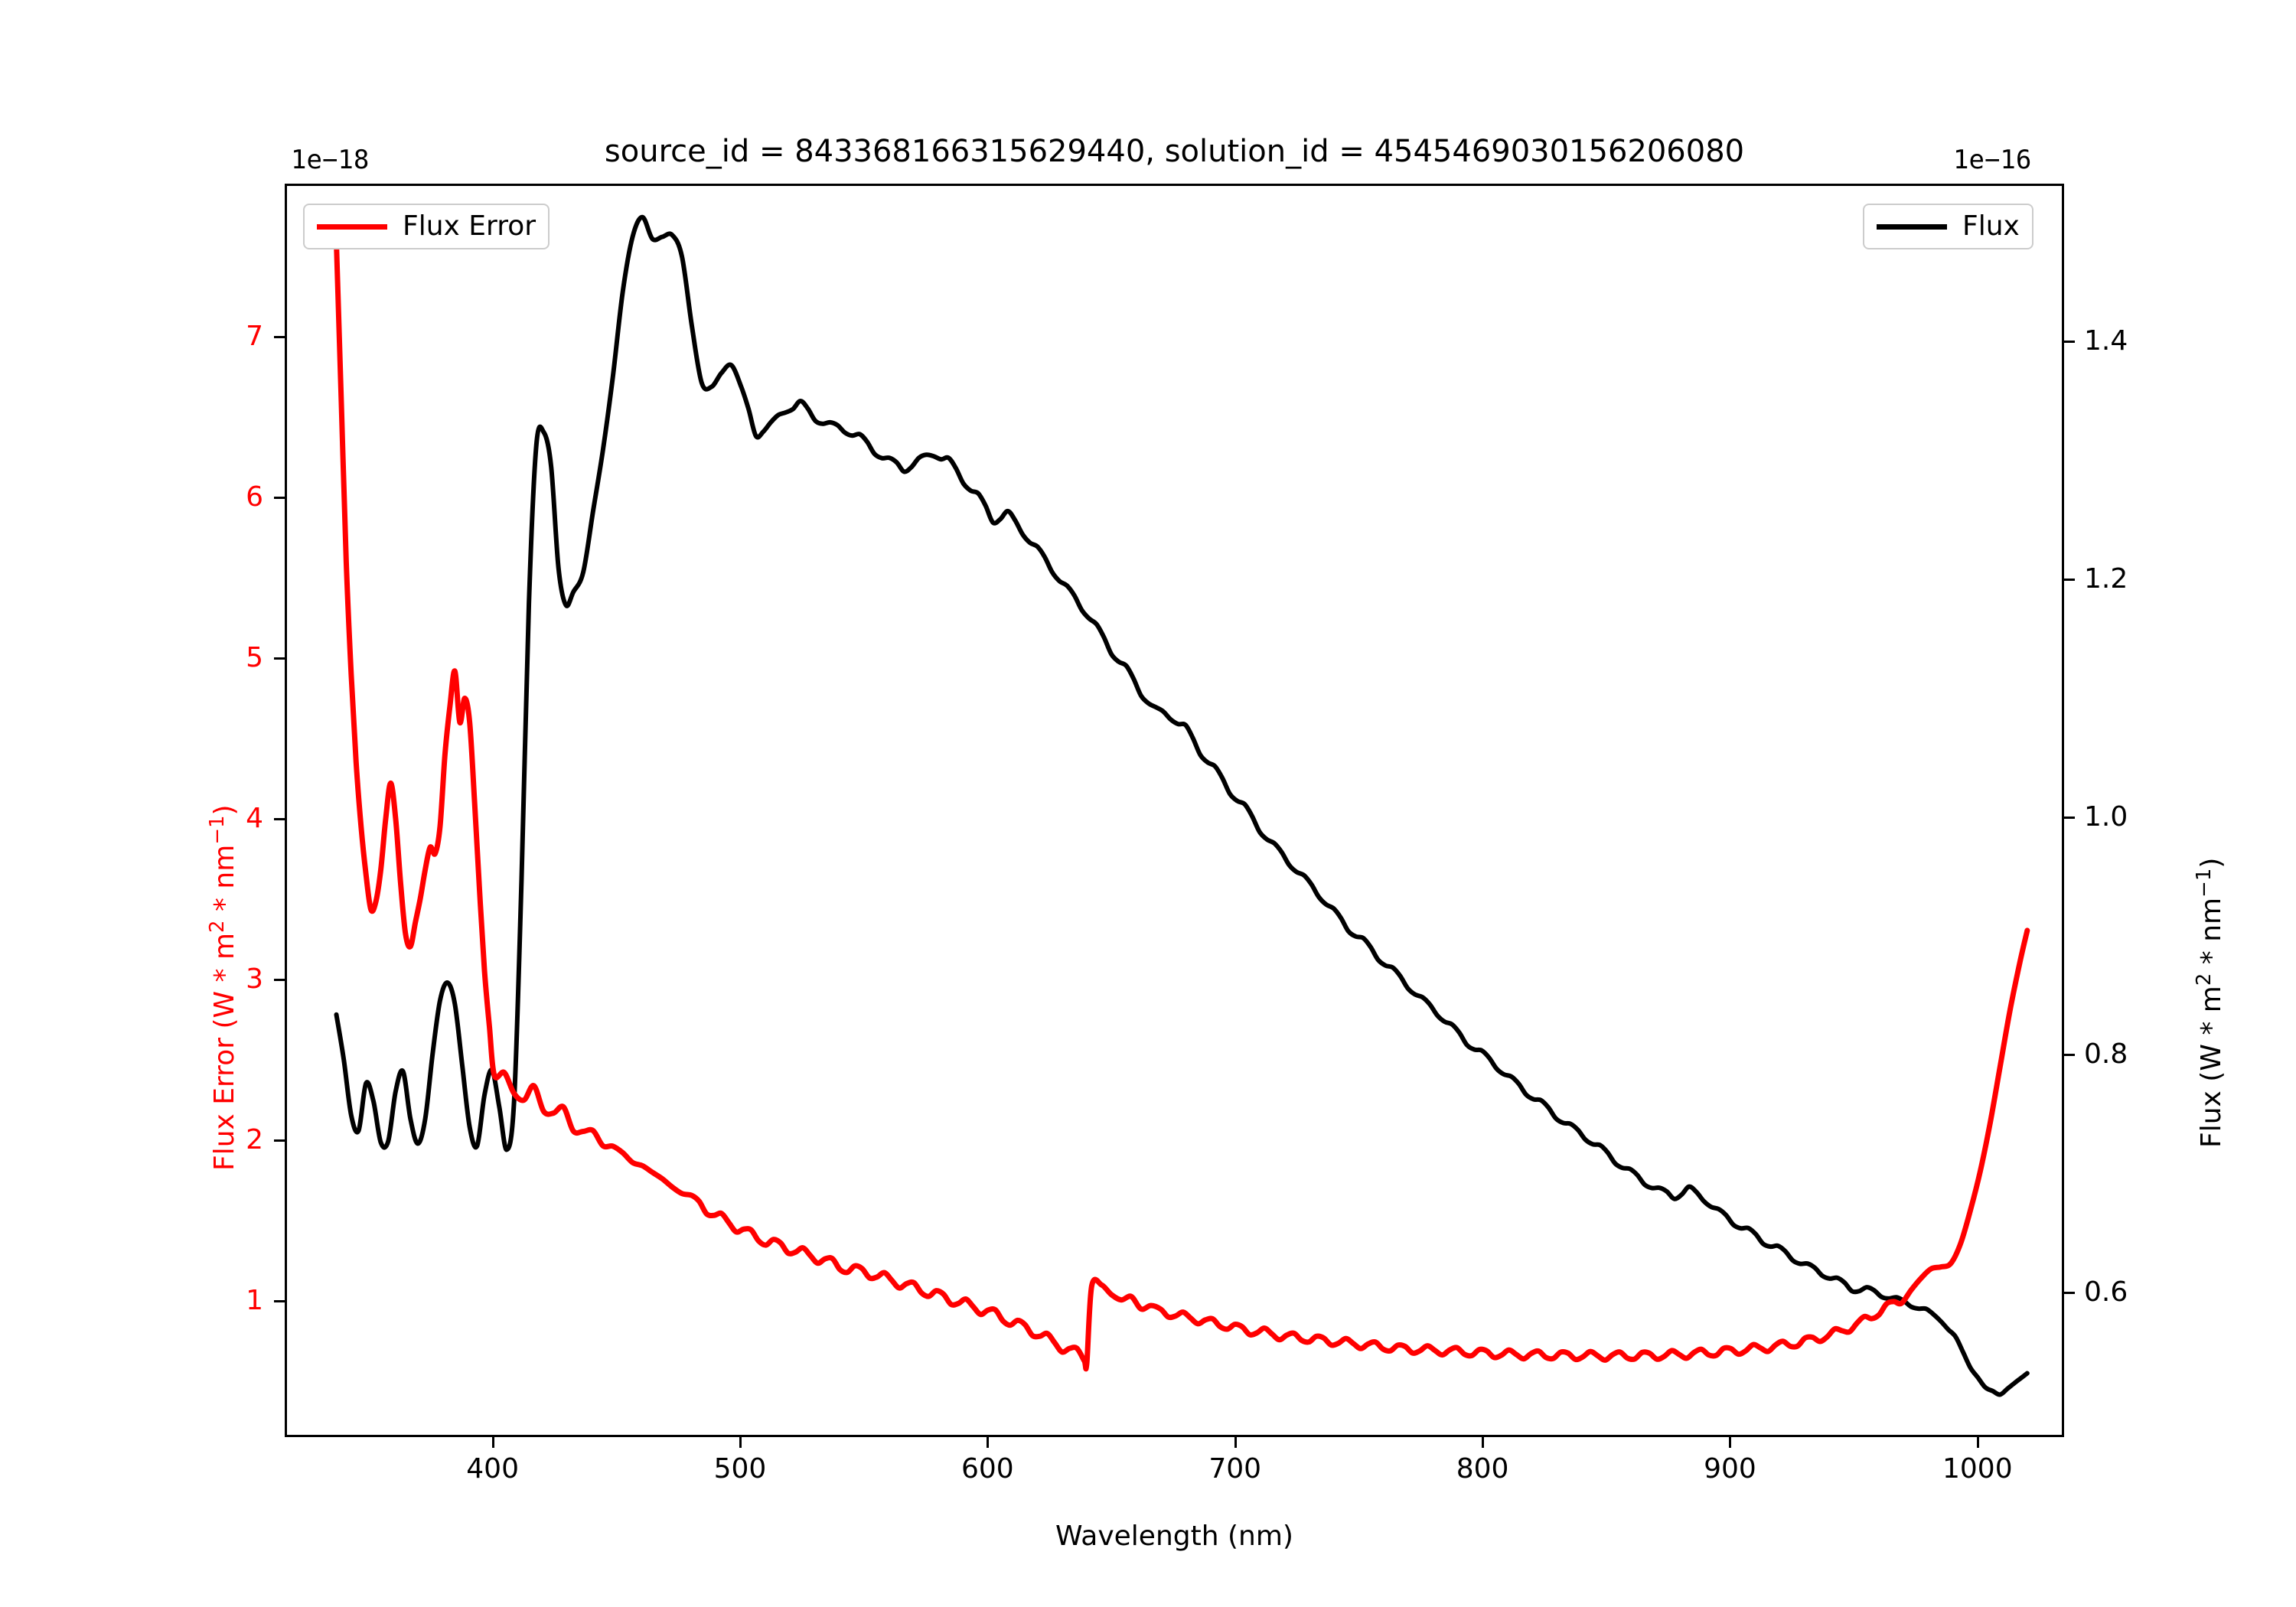  What do you see at coordinates (2211, 863) in the screenshot?
I see `right-y-axis-title-post: )` at bounding box center [2211, 863].